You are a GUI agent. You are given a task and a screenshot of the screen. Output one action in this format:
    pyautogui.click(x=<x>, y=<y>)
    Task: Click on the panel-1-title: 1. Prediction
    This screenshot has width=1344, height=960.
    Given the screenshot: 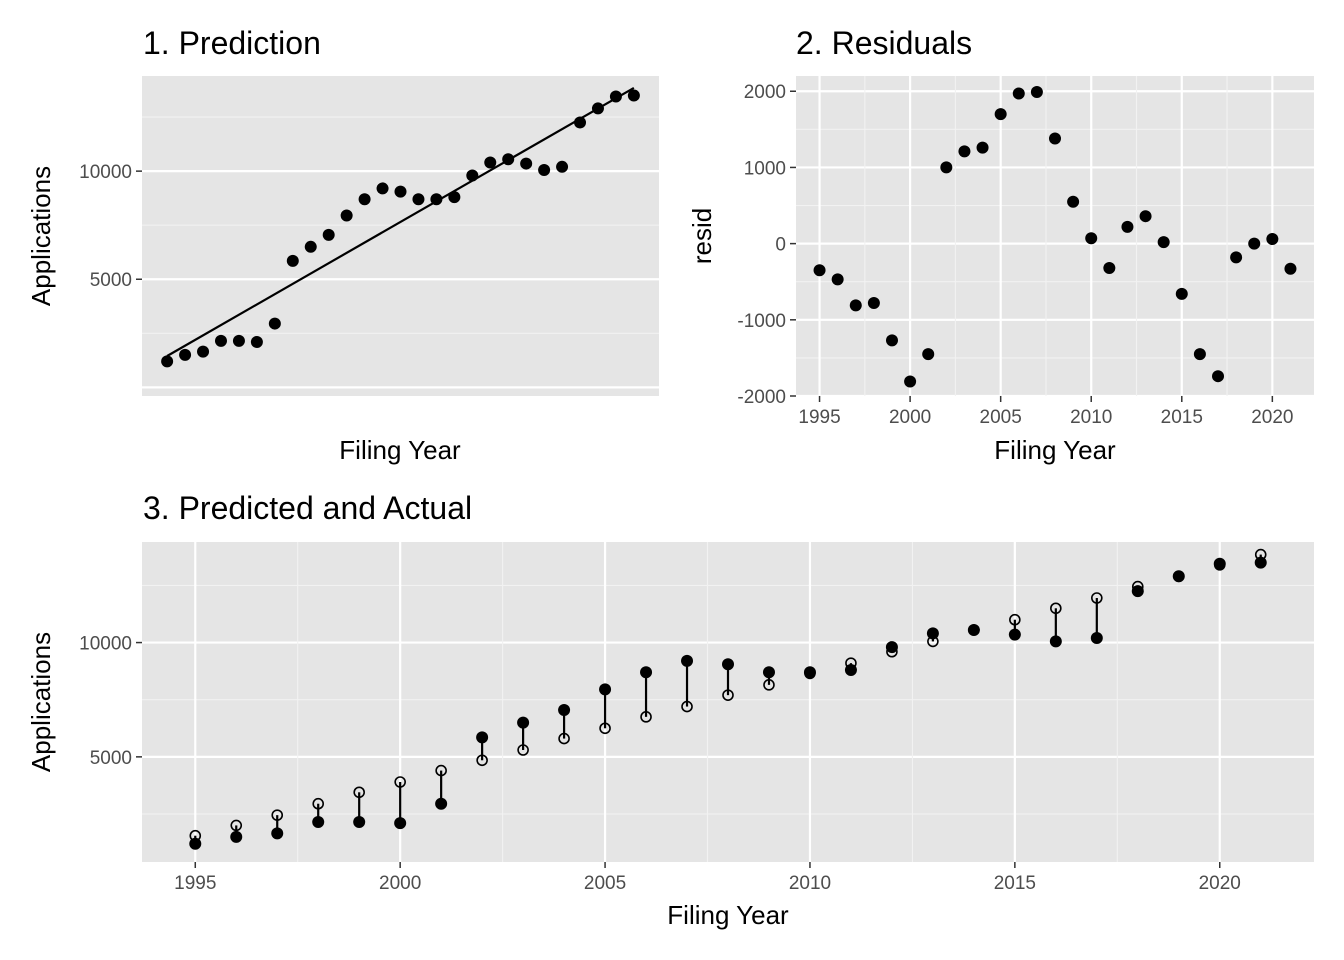 What is the action you would take?
    pyautogui.click(x=232, y=43)
    